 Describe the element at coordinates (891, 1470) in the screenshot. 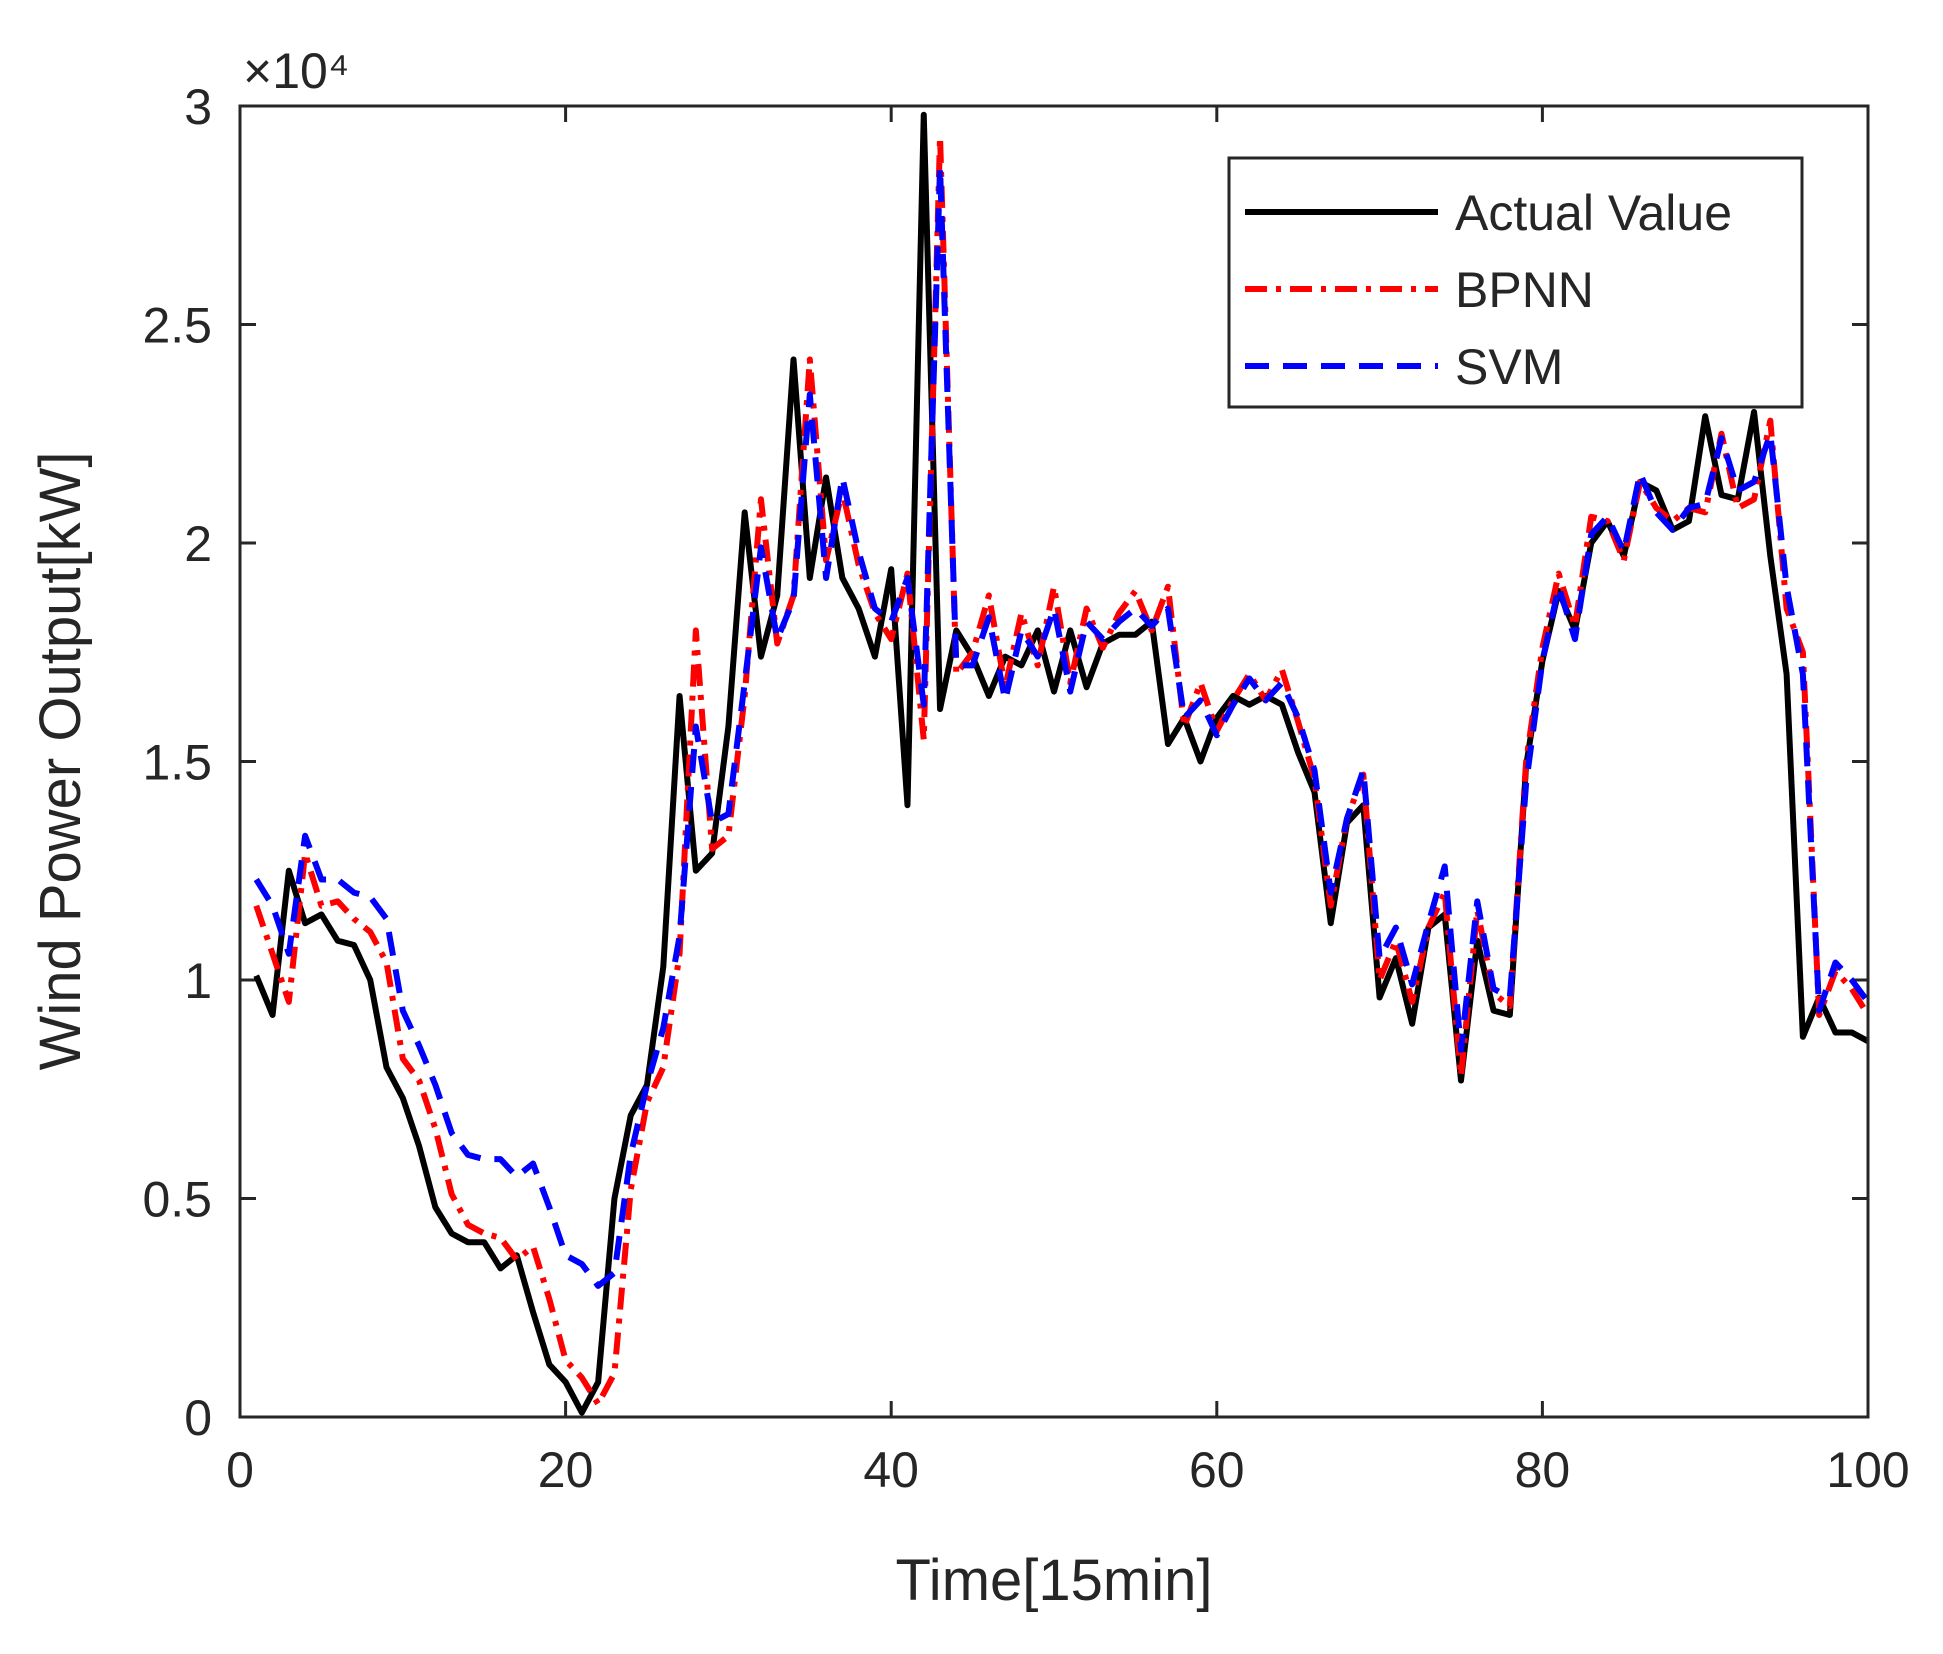

I see `x-tick-label: 40` at that location.